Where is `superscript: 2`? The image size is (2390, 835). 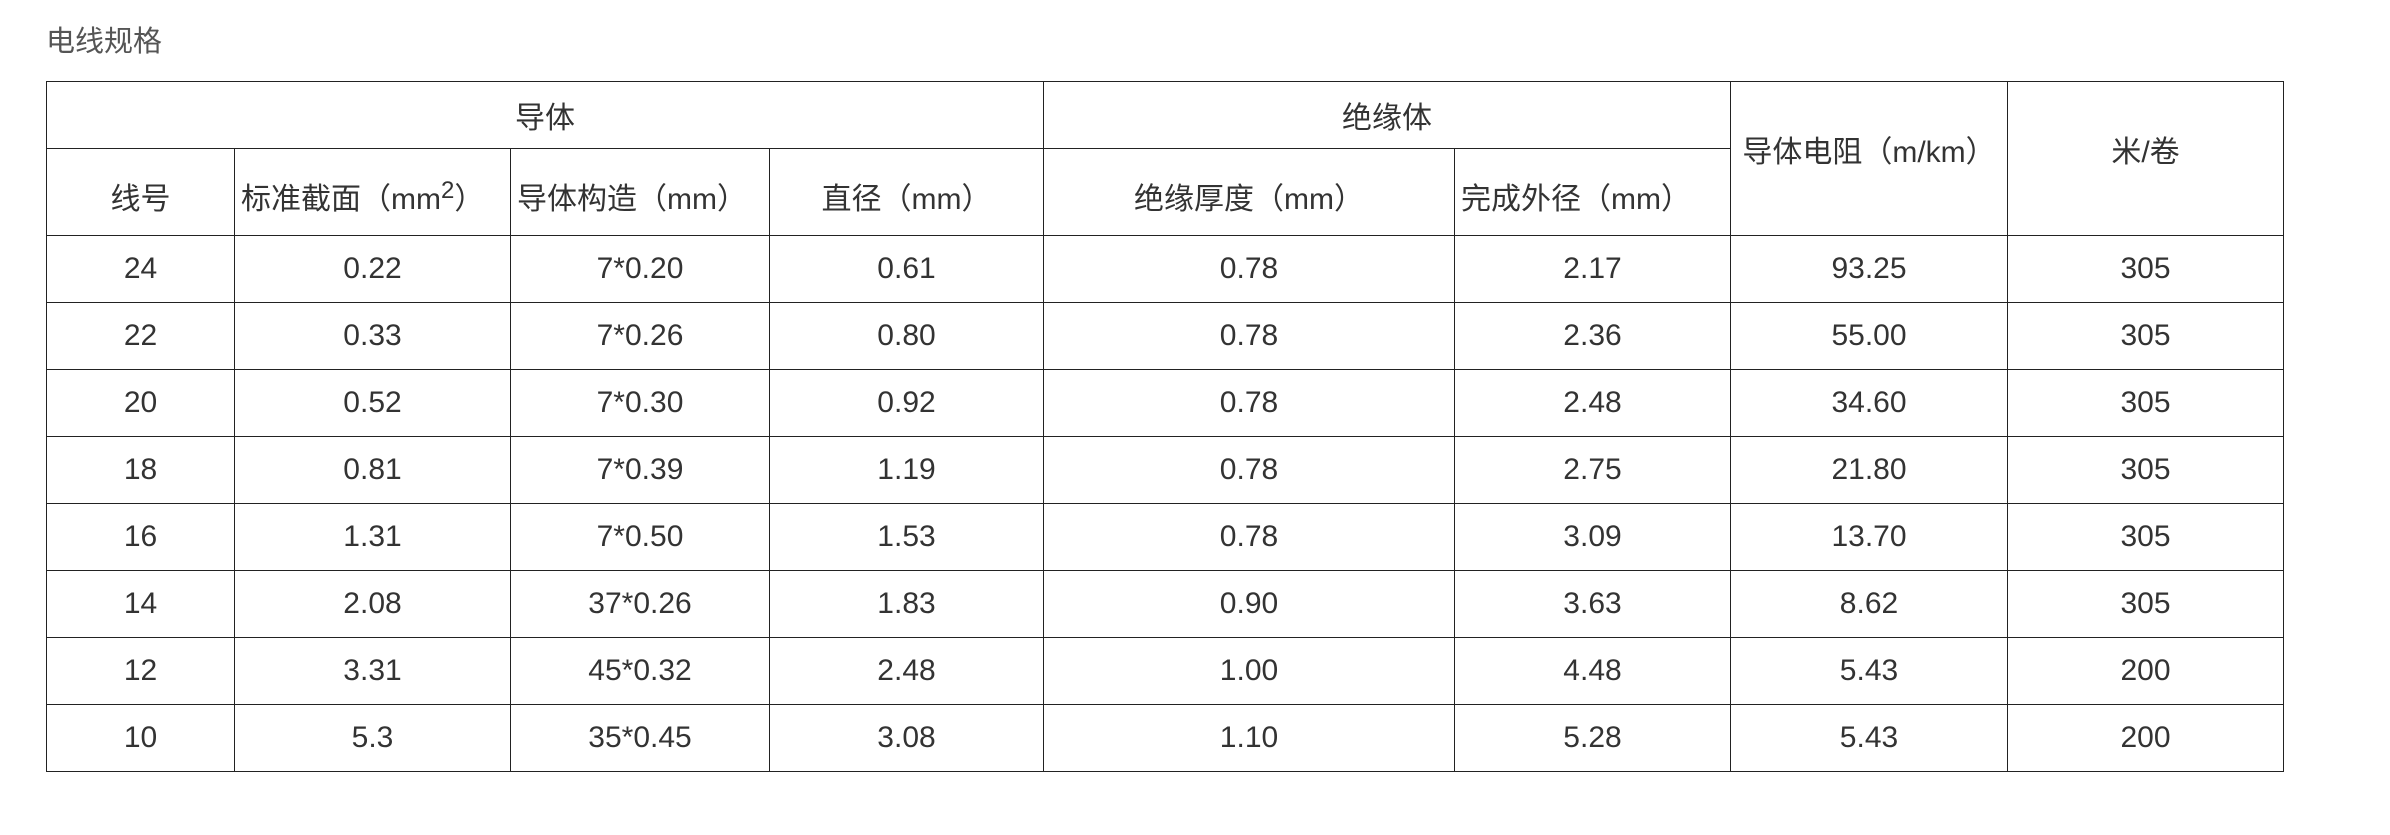 superscript: 2 is located at coordinates (447, 190).